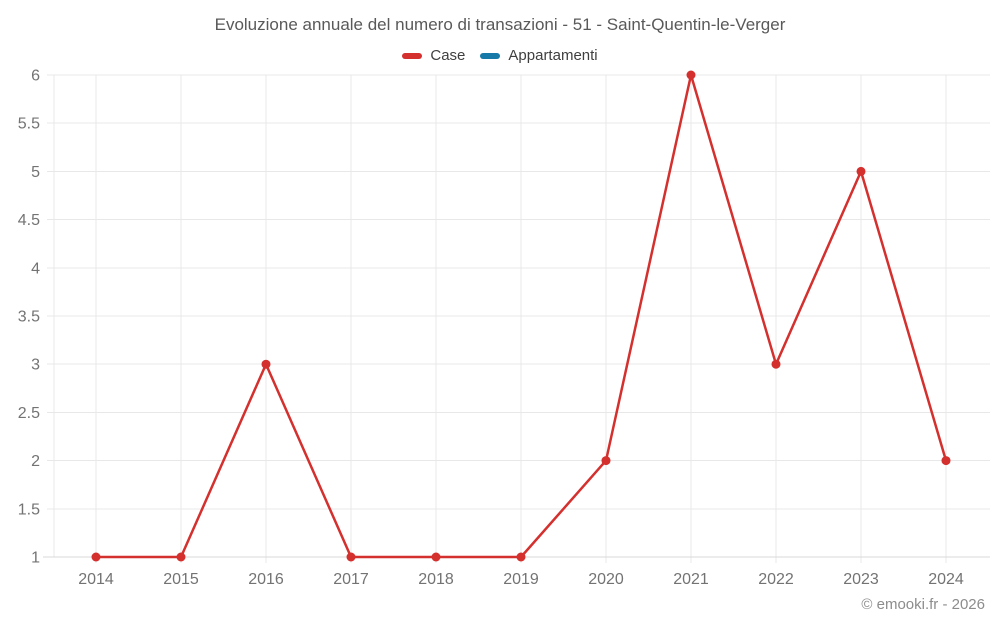 The height and width of the screenshot is (625, 1000). What do you see at coordinates (923, 604) in the screenshot?
I see `footer-credit: © emooki.fr - 2026` at bounding box center [923, 604].